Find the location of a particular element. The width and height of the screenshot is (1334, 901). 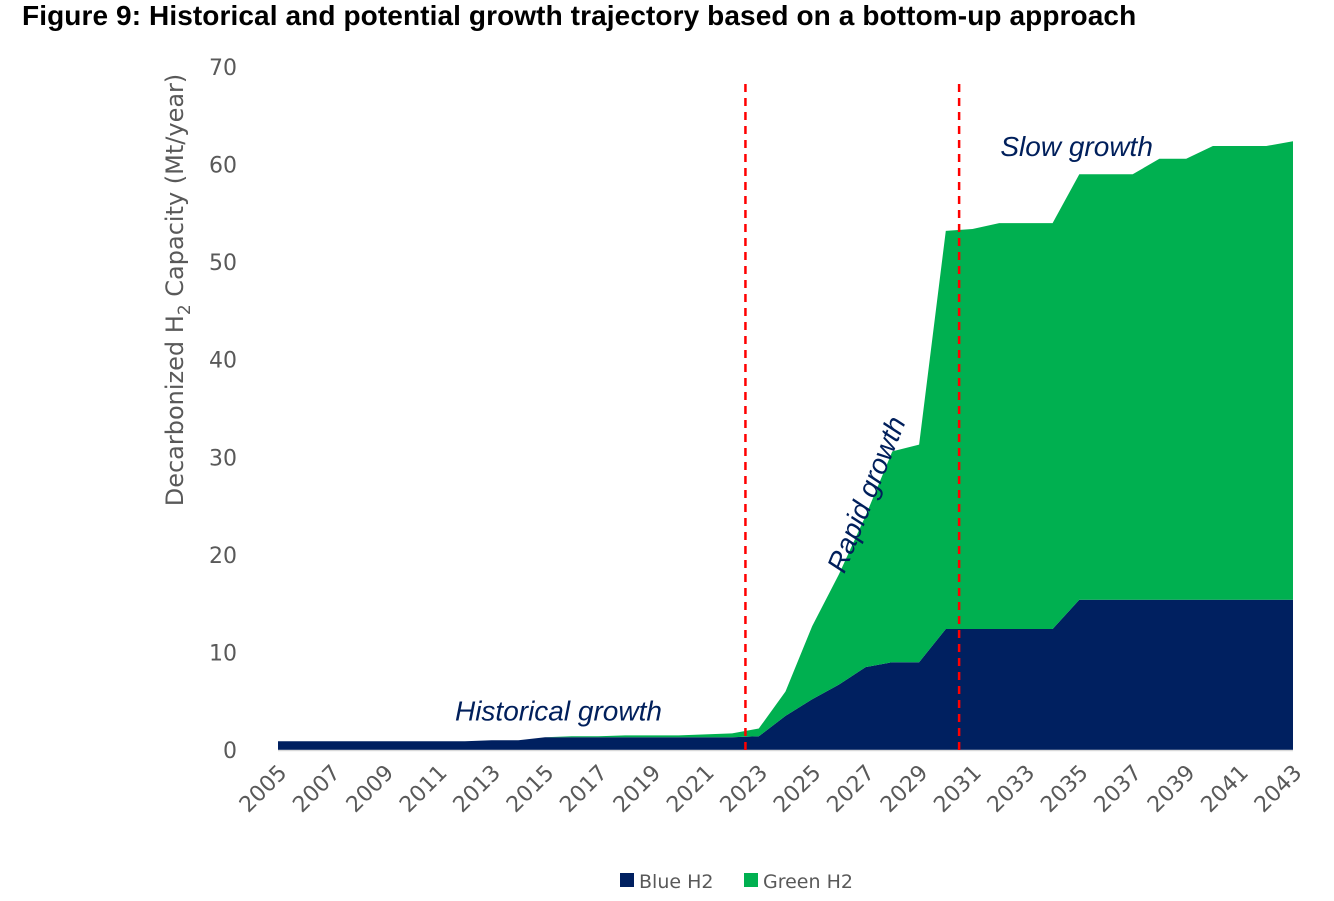

x-tick-label: 2015 is located at coordinates (530, 789).